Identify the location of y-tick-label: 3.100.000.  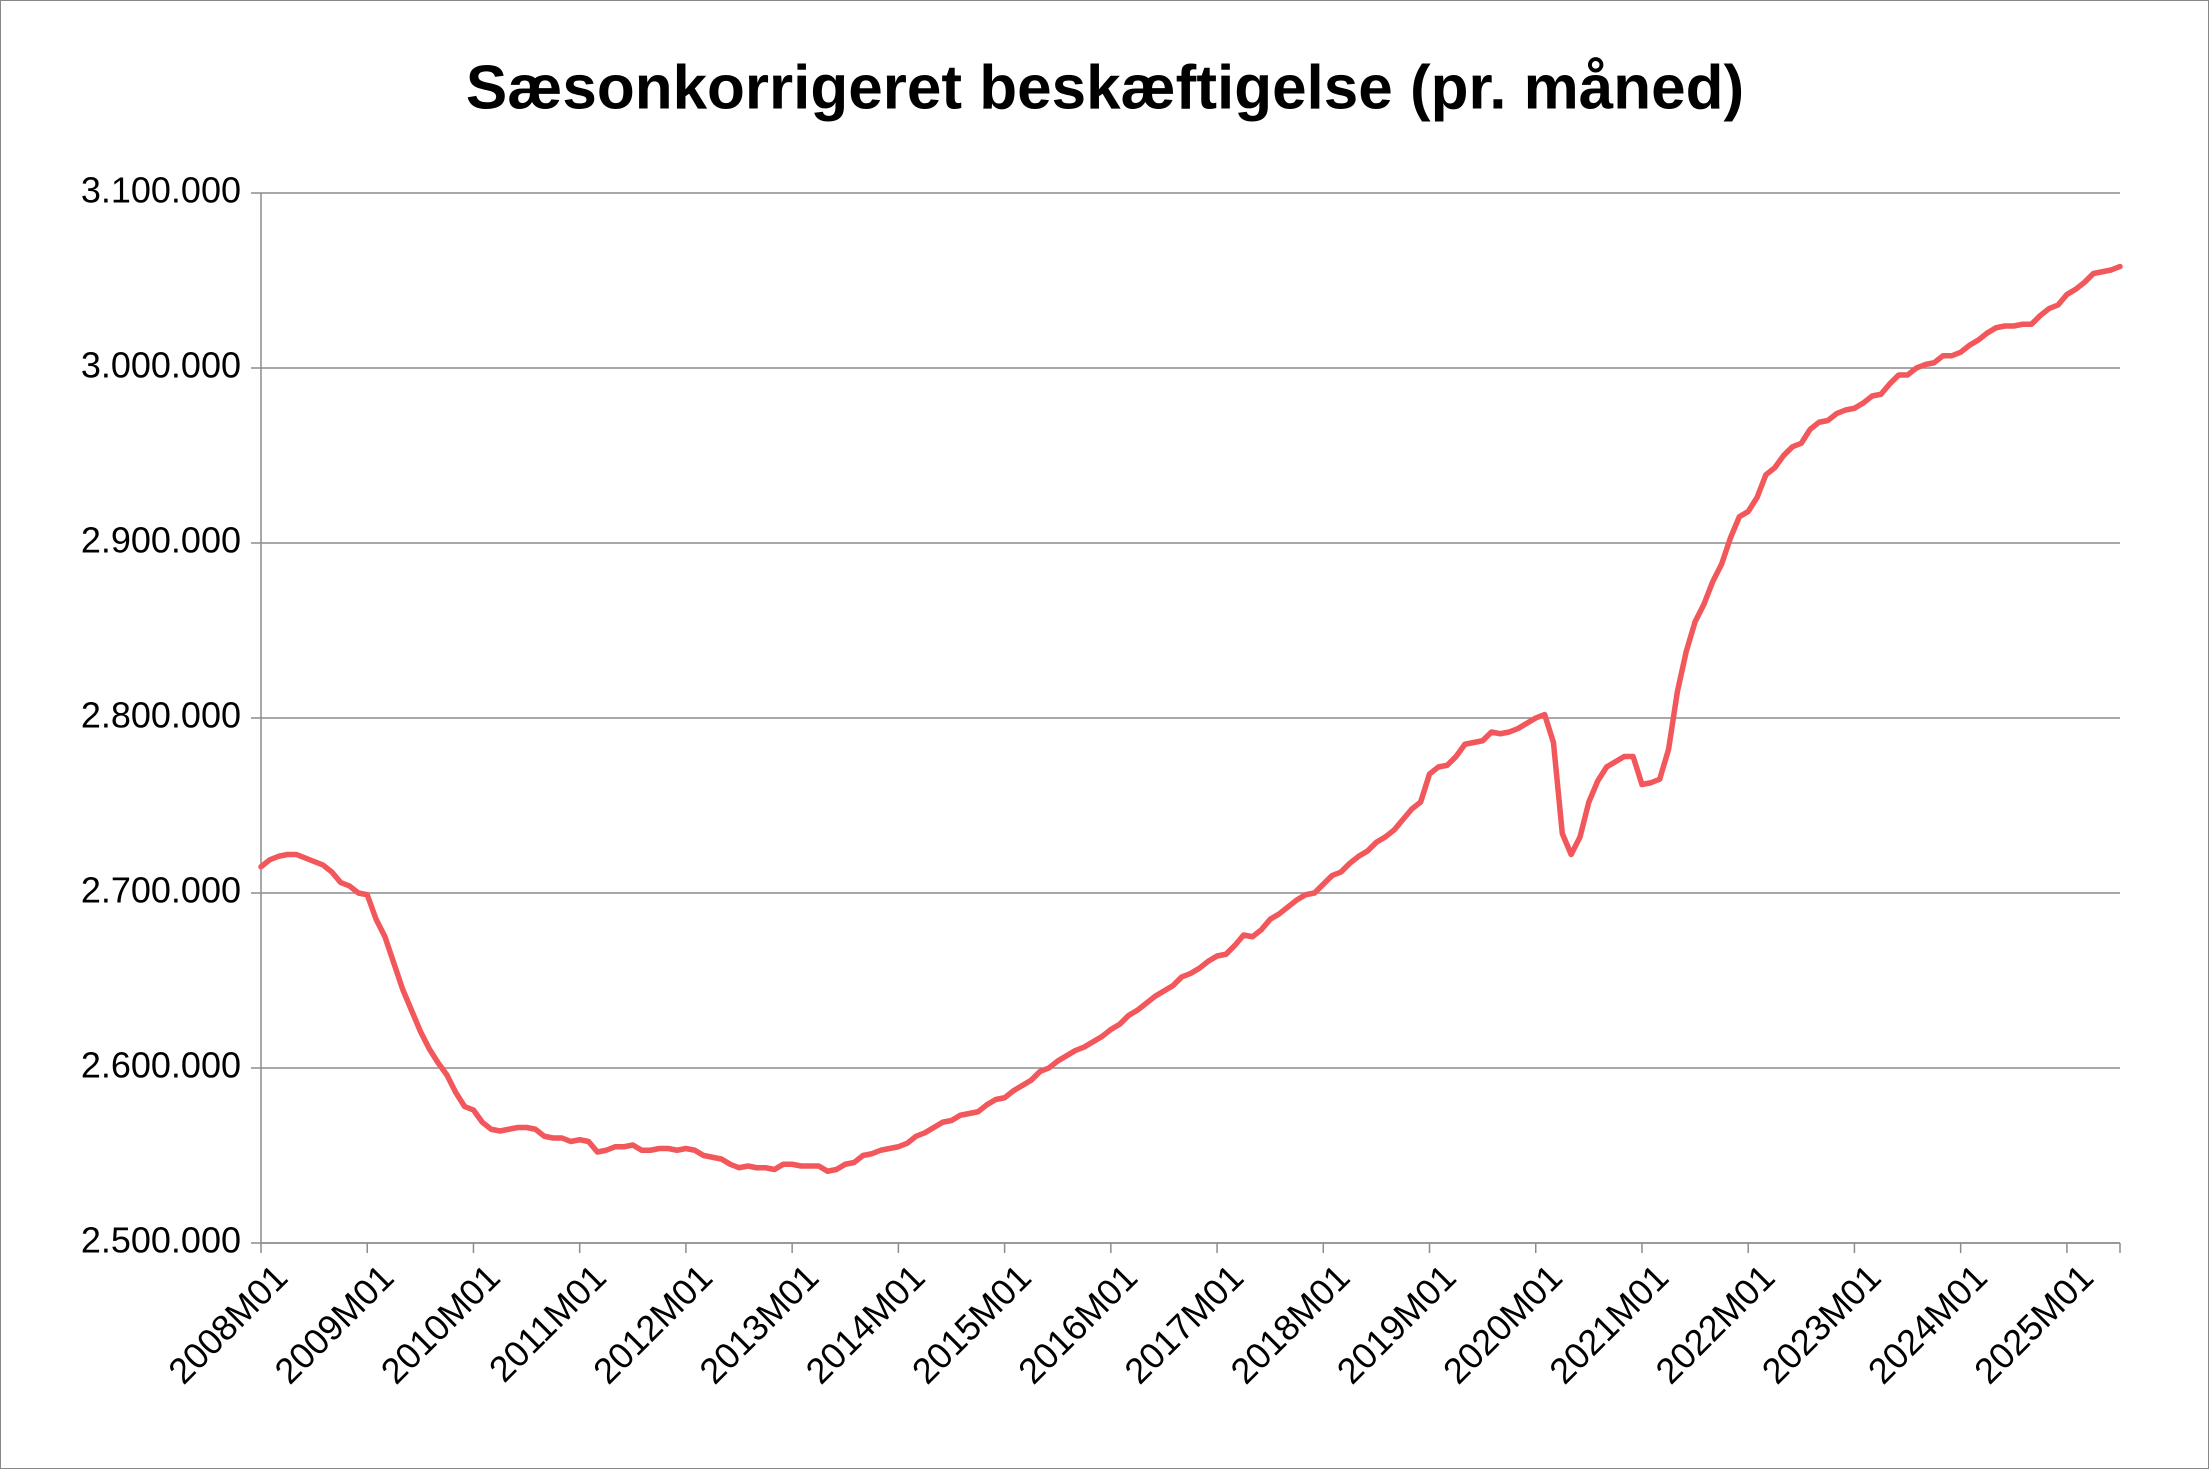
(161, 190).